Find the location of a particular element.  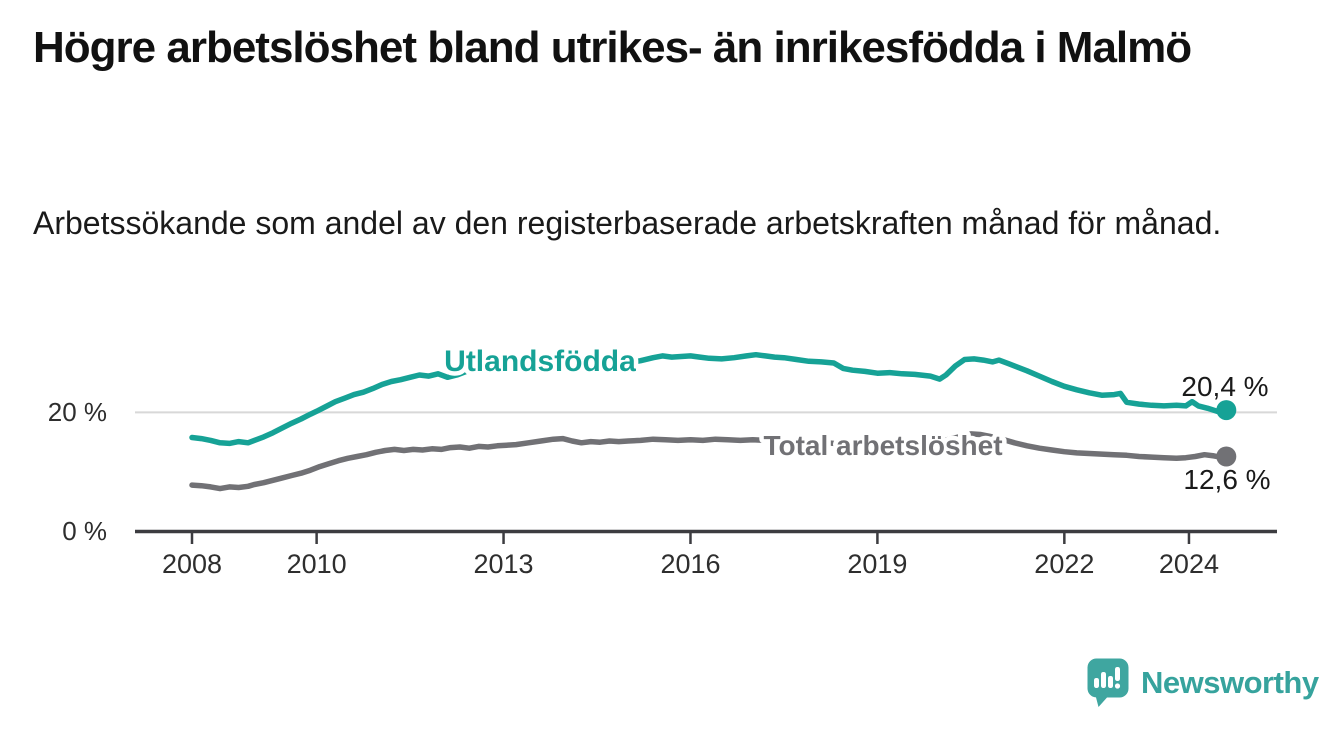

series-label-total-arbetsloshet: Total arbetslöshet is located at coordinates (882, 445).